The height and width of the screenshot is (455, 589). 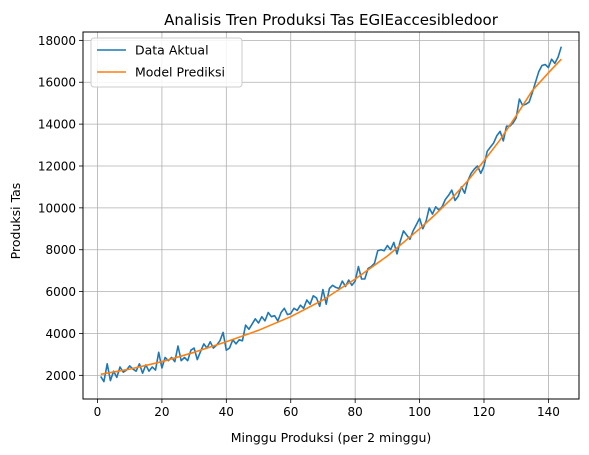 What do you see at coordinates (484, 412) in the screenshot?
I see `x-tick-label: 120` at bounding box center [484, 412].